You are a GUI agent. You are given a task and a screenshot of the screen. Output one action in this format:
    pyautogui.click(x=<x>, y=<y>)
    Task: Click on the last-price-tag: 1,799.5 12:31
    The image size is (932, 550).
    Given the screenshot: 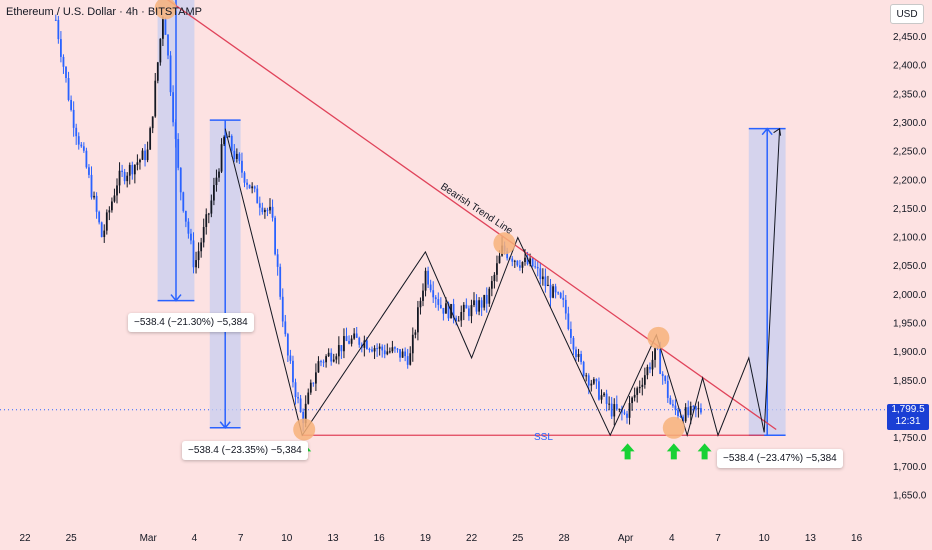 What is the action you would take?
    pyautogui.click(x=908, y=417)
    